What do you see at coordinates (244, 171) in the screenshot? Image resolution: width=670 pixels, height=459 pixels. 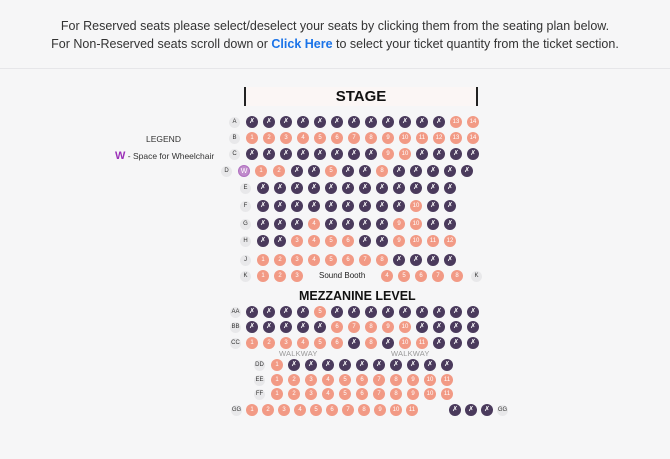 I see `seat-wheelchair: W` at bounding box center [244, 171].